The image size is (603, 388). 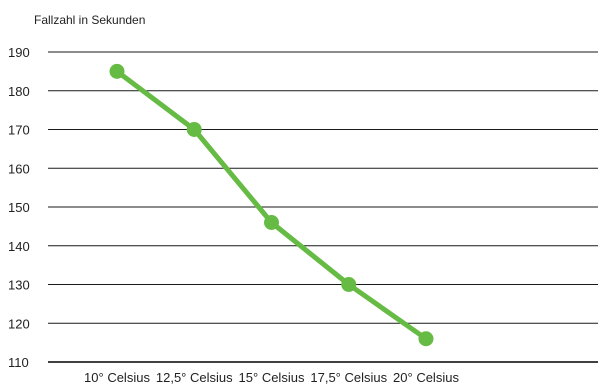 I want to click on x-tick-label: 15° Celsius, so click(x=272, y=377).